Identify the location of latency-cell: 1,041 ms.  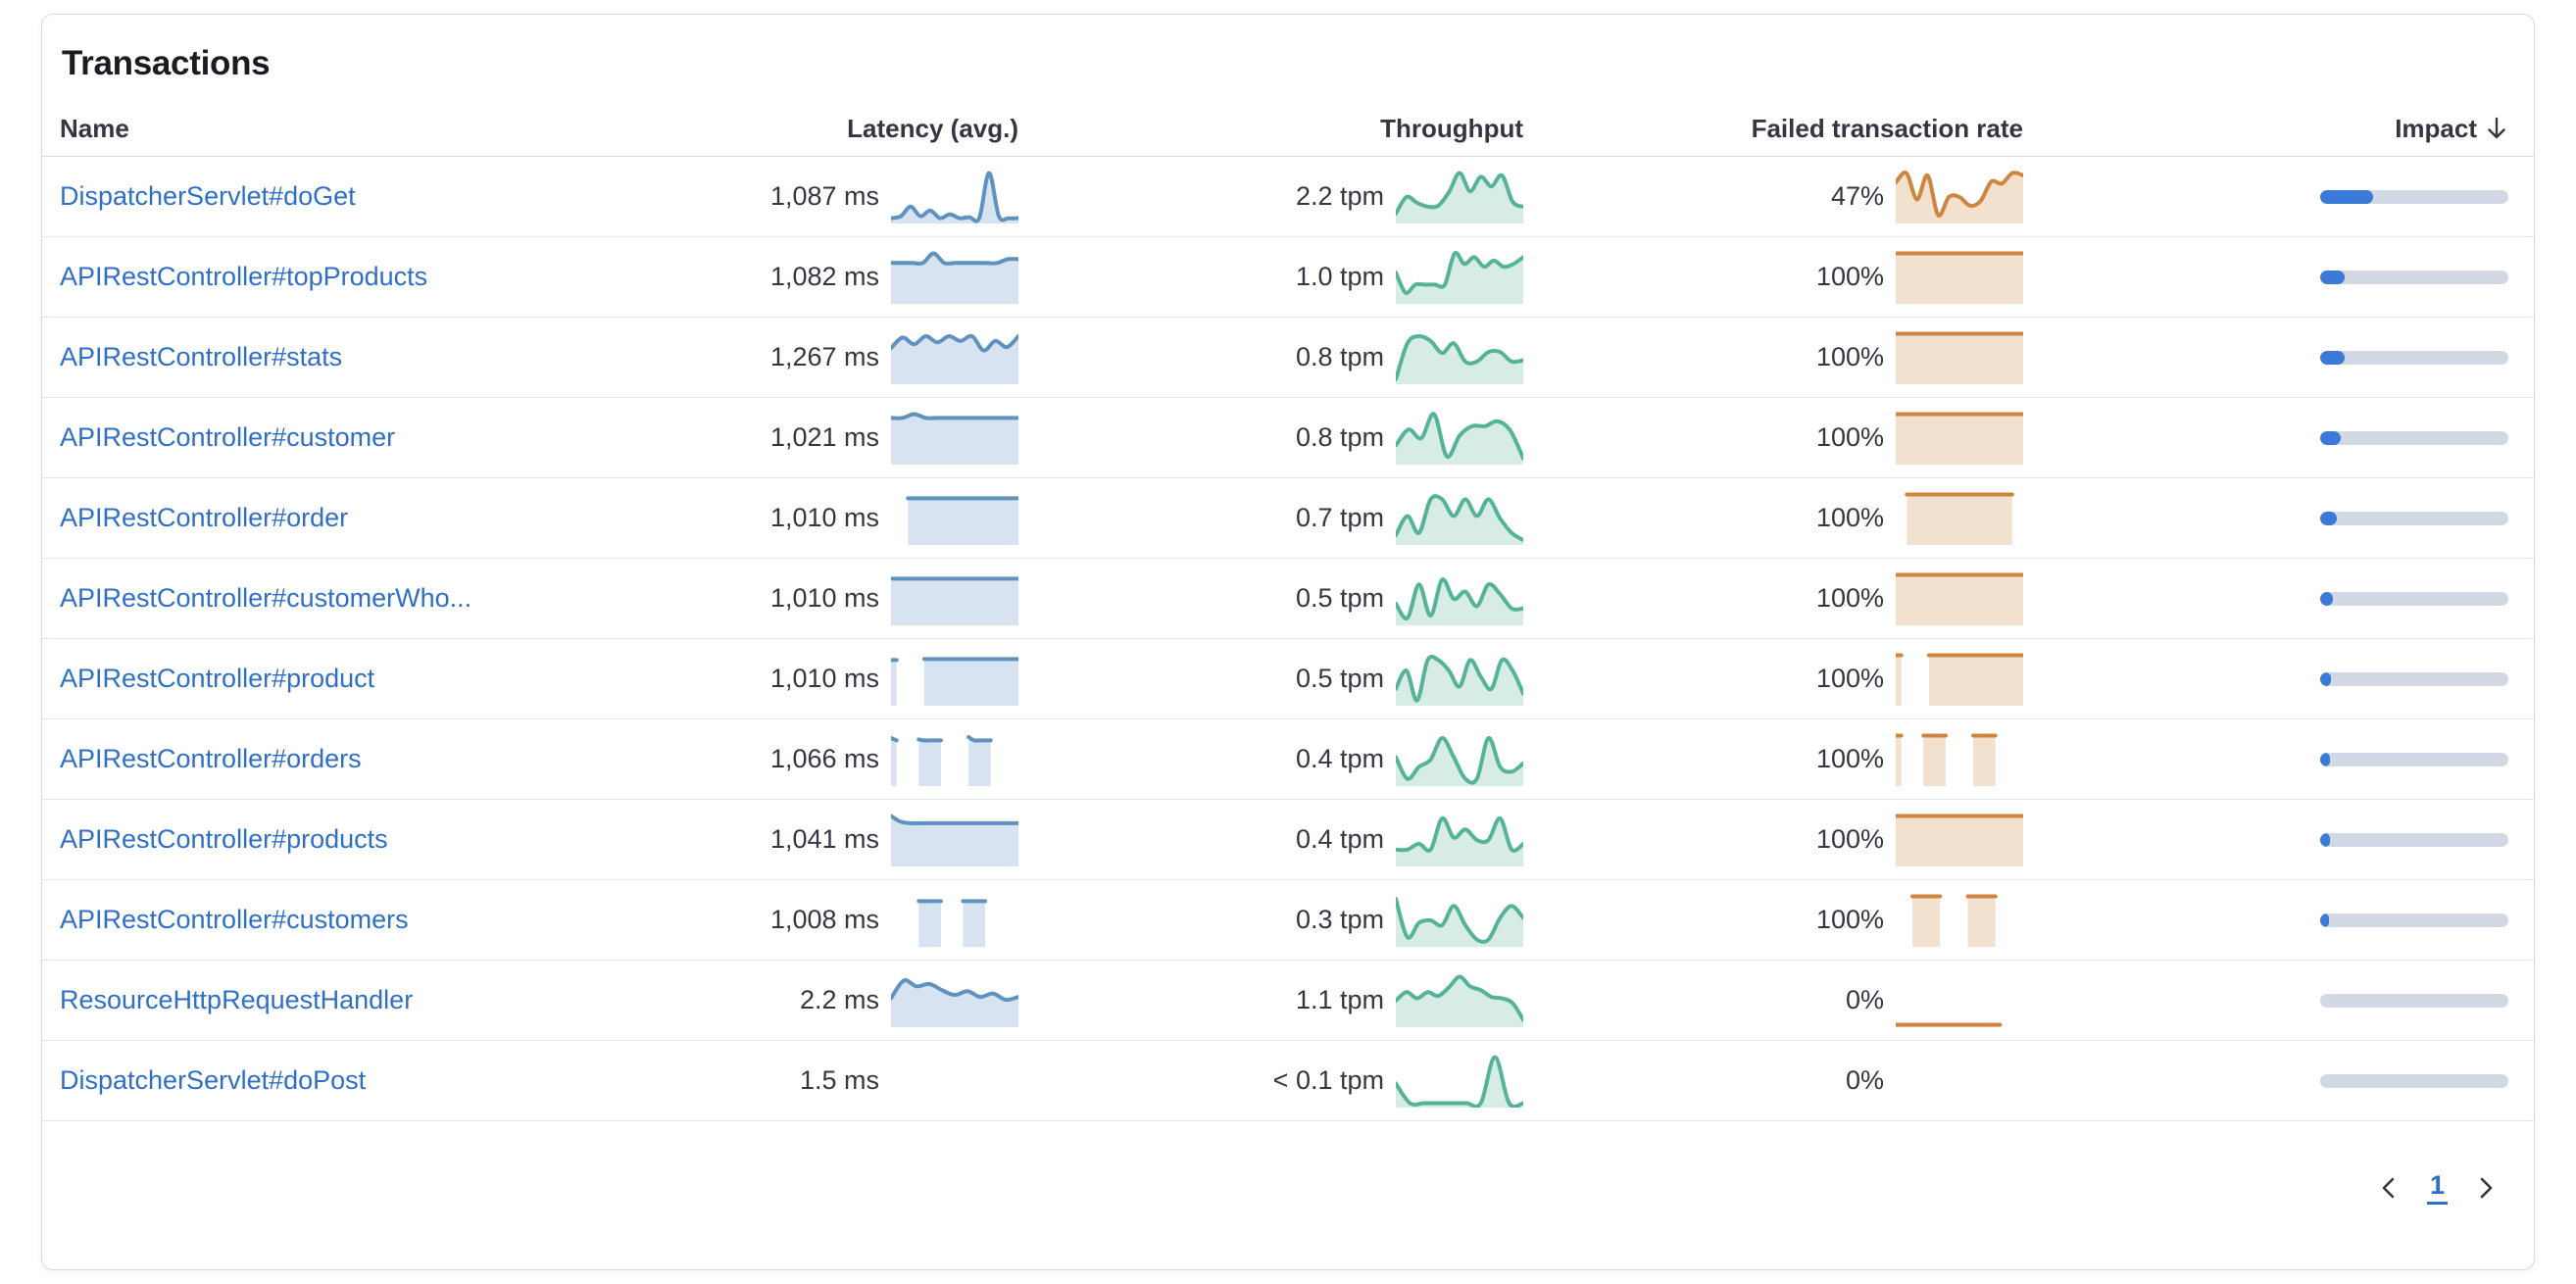
(838, 840).